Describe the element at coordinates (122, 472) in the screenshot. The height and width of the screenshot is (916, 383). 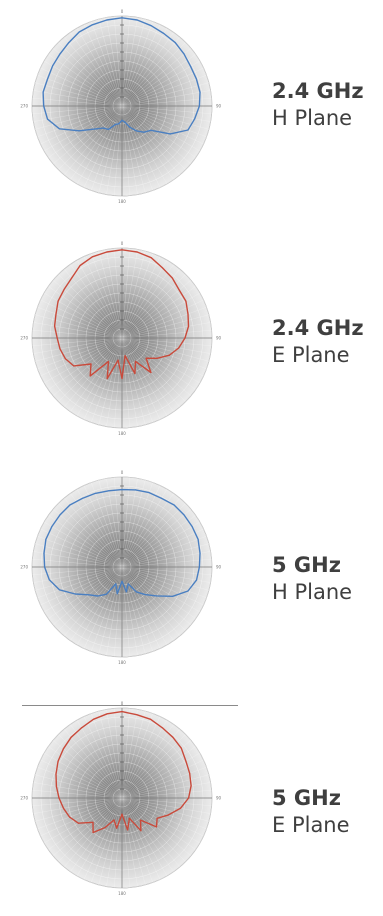
I see `angle-label: 0` at that location.